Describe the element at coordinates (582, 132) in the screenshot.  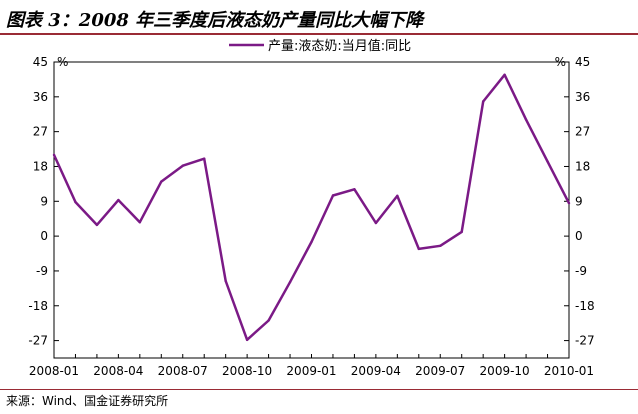
I see `y-tick-label-right: 27` at that location.